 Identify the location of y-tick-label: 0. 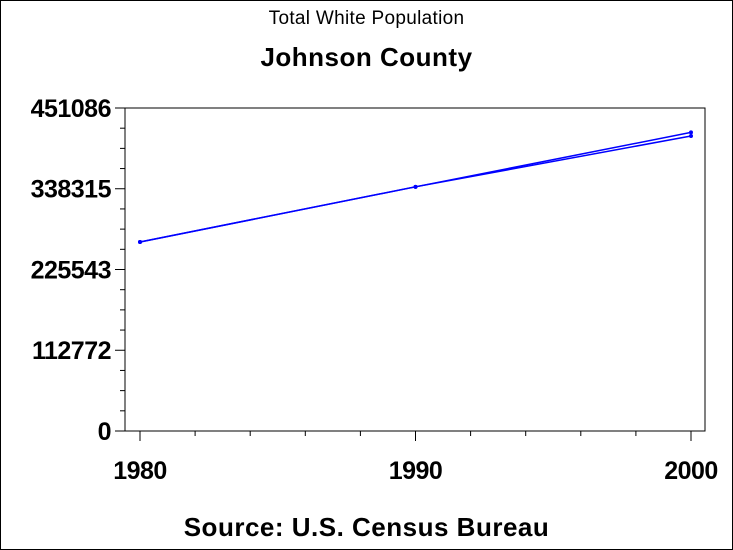
(104, 432).